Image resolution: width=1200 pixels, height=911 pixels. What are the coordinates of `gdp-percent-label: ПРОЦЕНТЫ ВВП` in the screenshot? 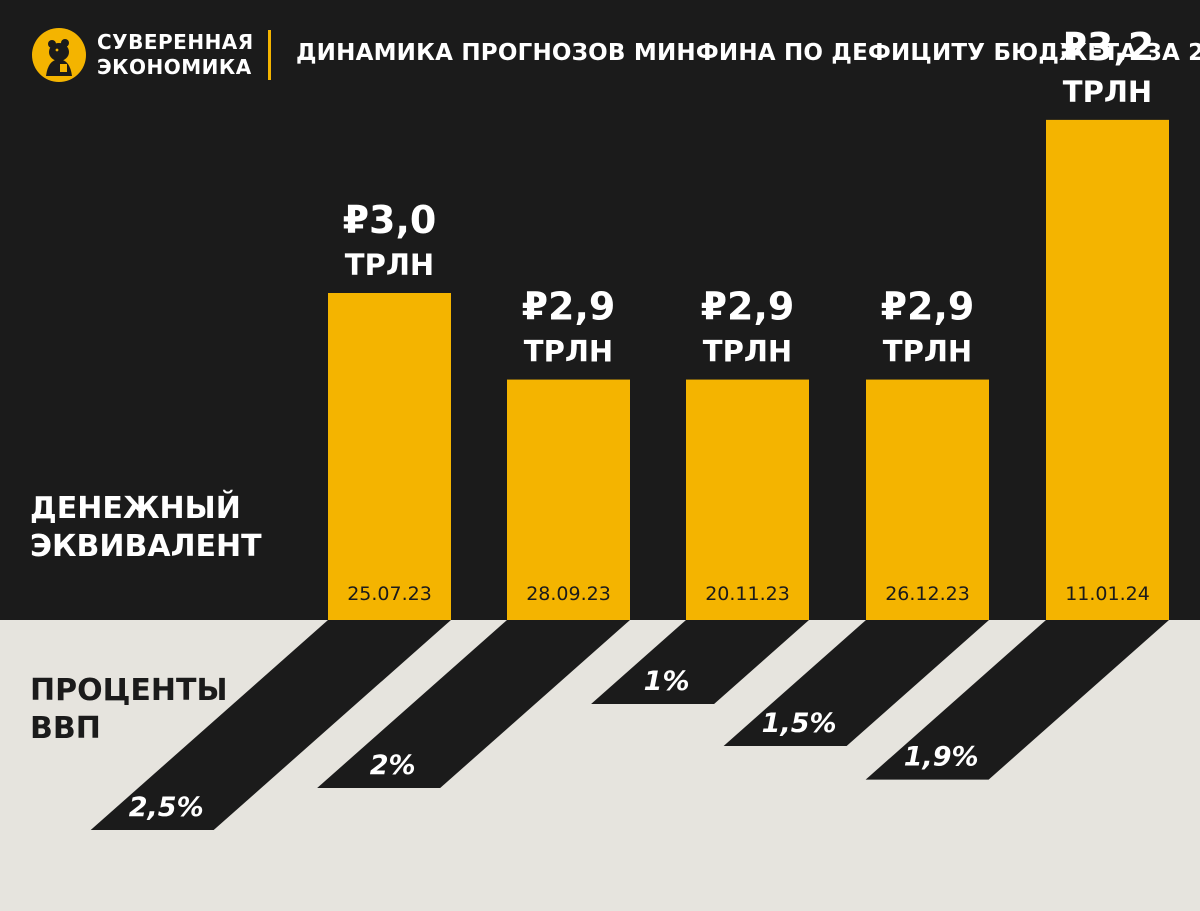 It's located at (129, 710).